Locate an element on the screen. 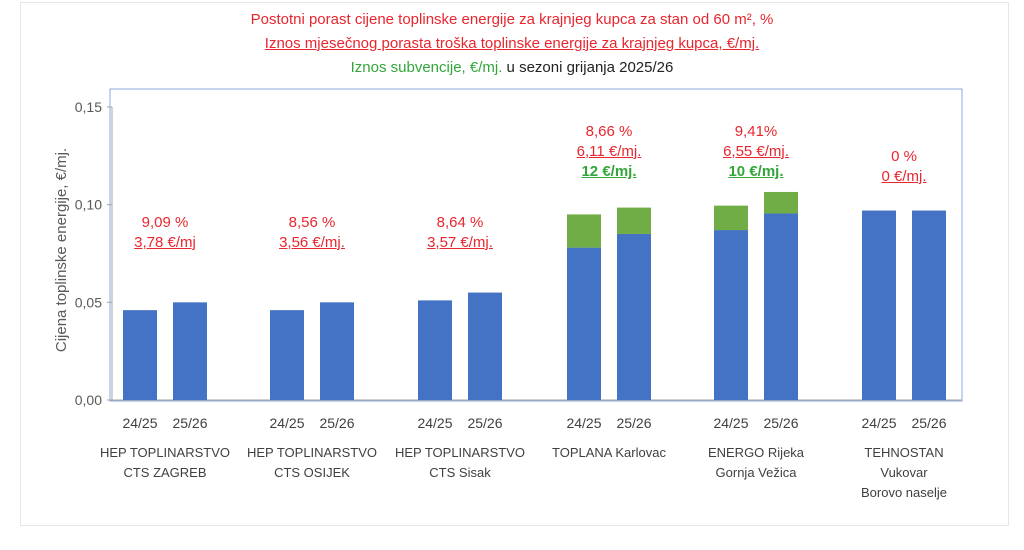  group-label: Borovo naselje is located at coordinates (904, 492).